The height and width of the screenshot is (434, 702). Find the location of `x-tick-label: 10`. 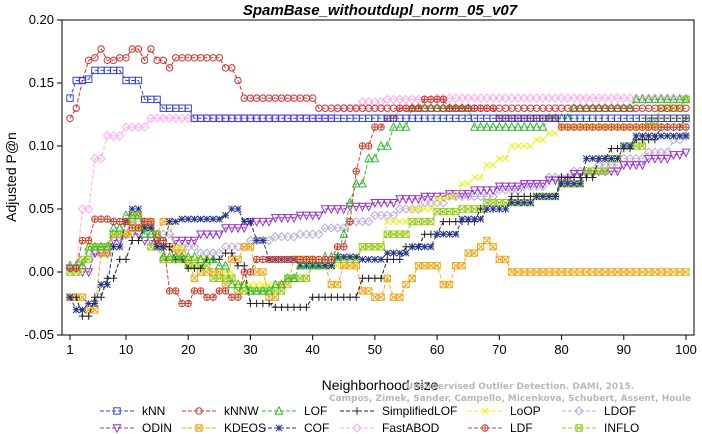

x-tick-label: 10 is located at coordinates (126, 349).